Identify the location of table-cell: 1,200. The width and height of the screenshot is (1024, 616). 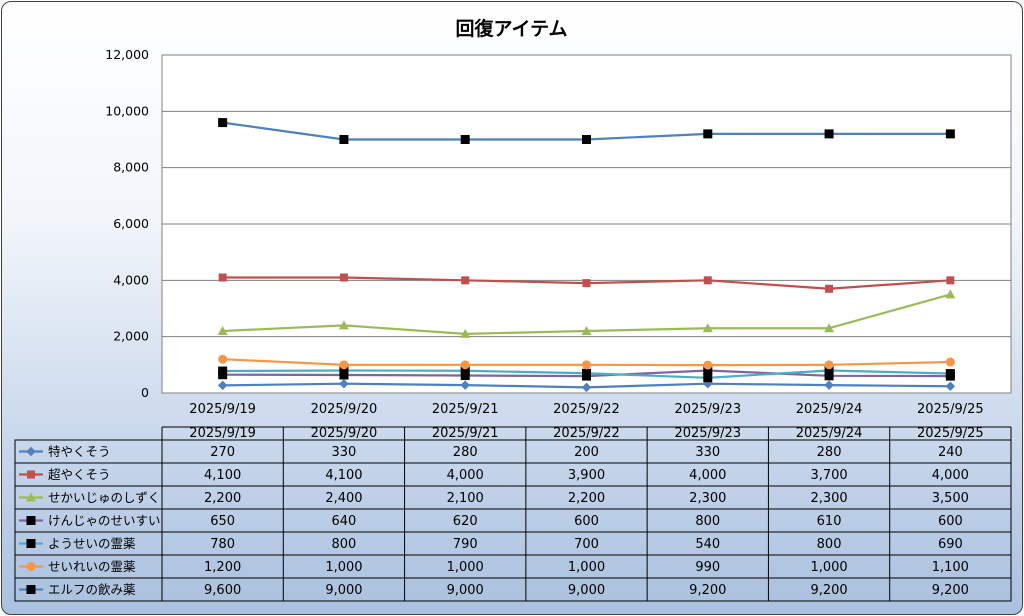
(222, 567).